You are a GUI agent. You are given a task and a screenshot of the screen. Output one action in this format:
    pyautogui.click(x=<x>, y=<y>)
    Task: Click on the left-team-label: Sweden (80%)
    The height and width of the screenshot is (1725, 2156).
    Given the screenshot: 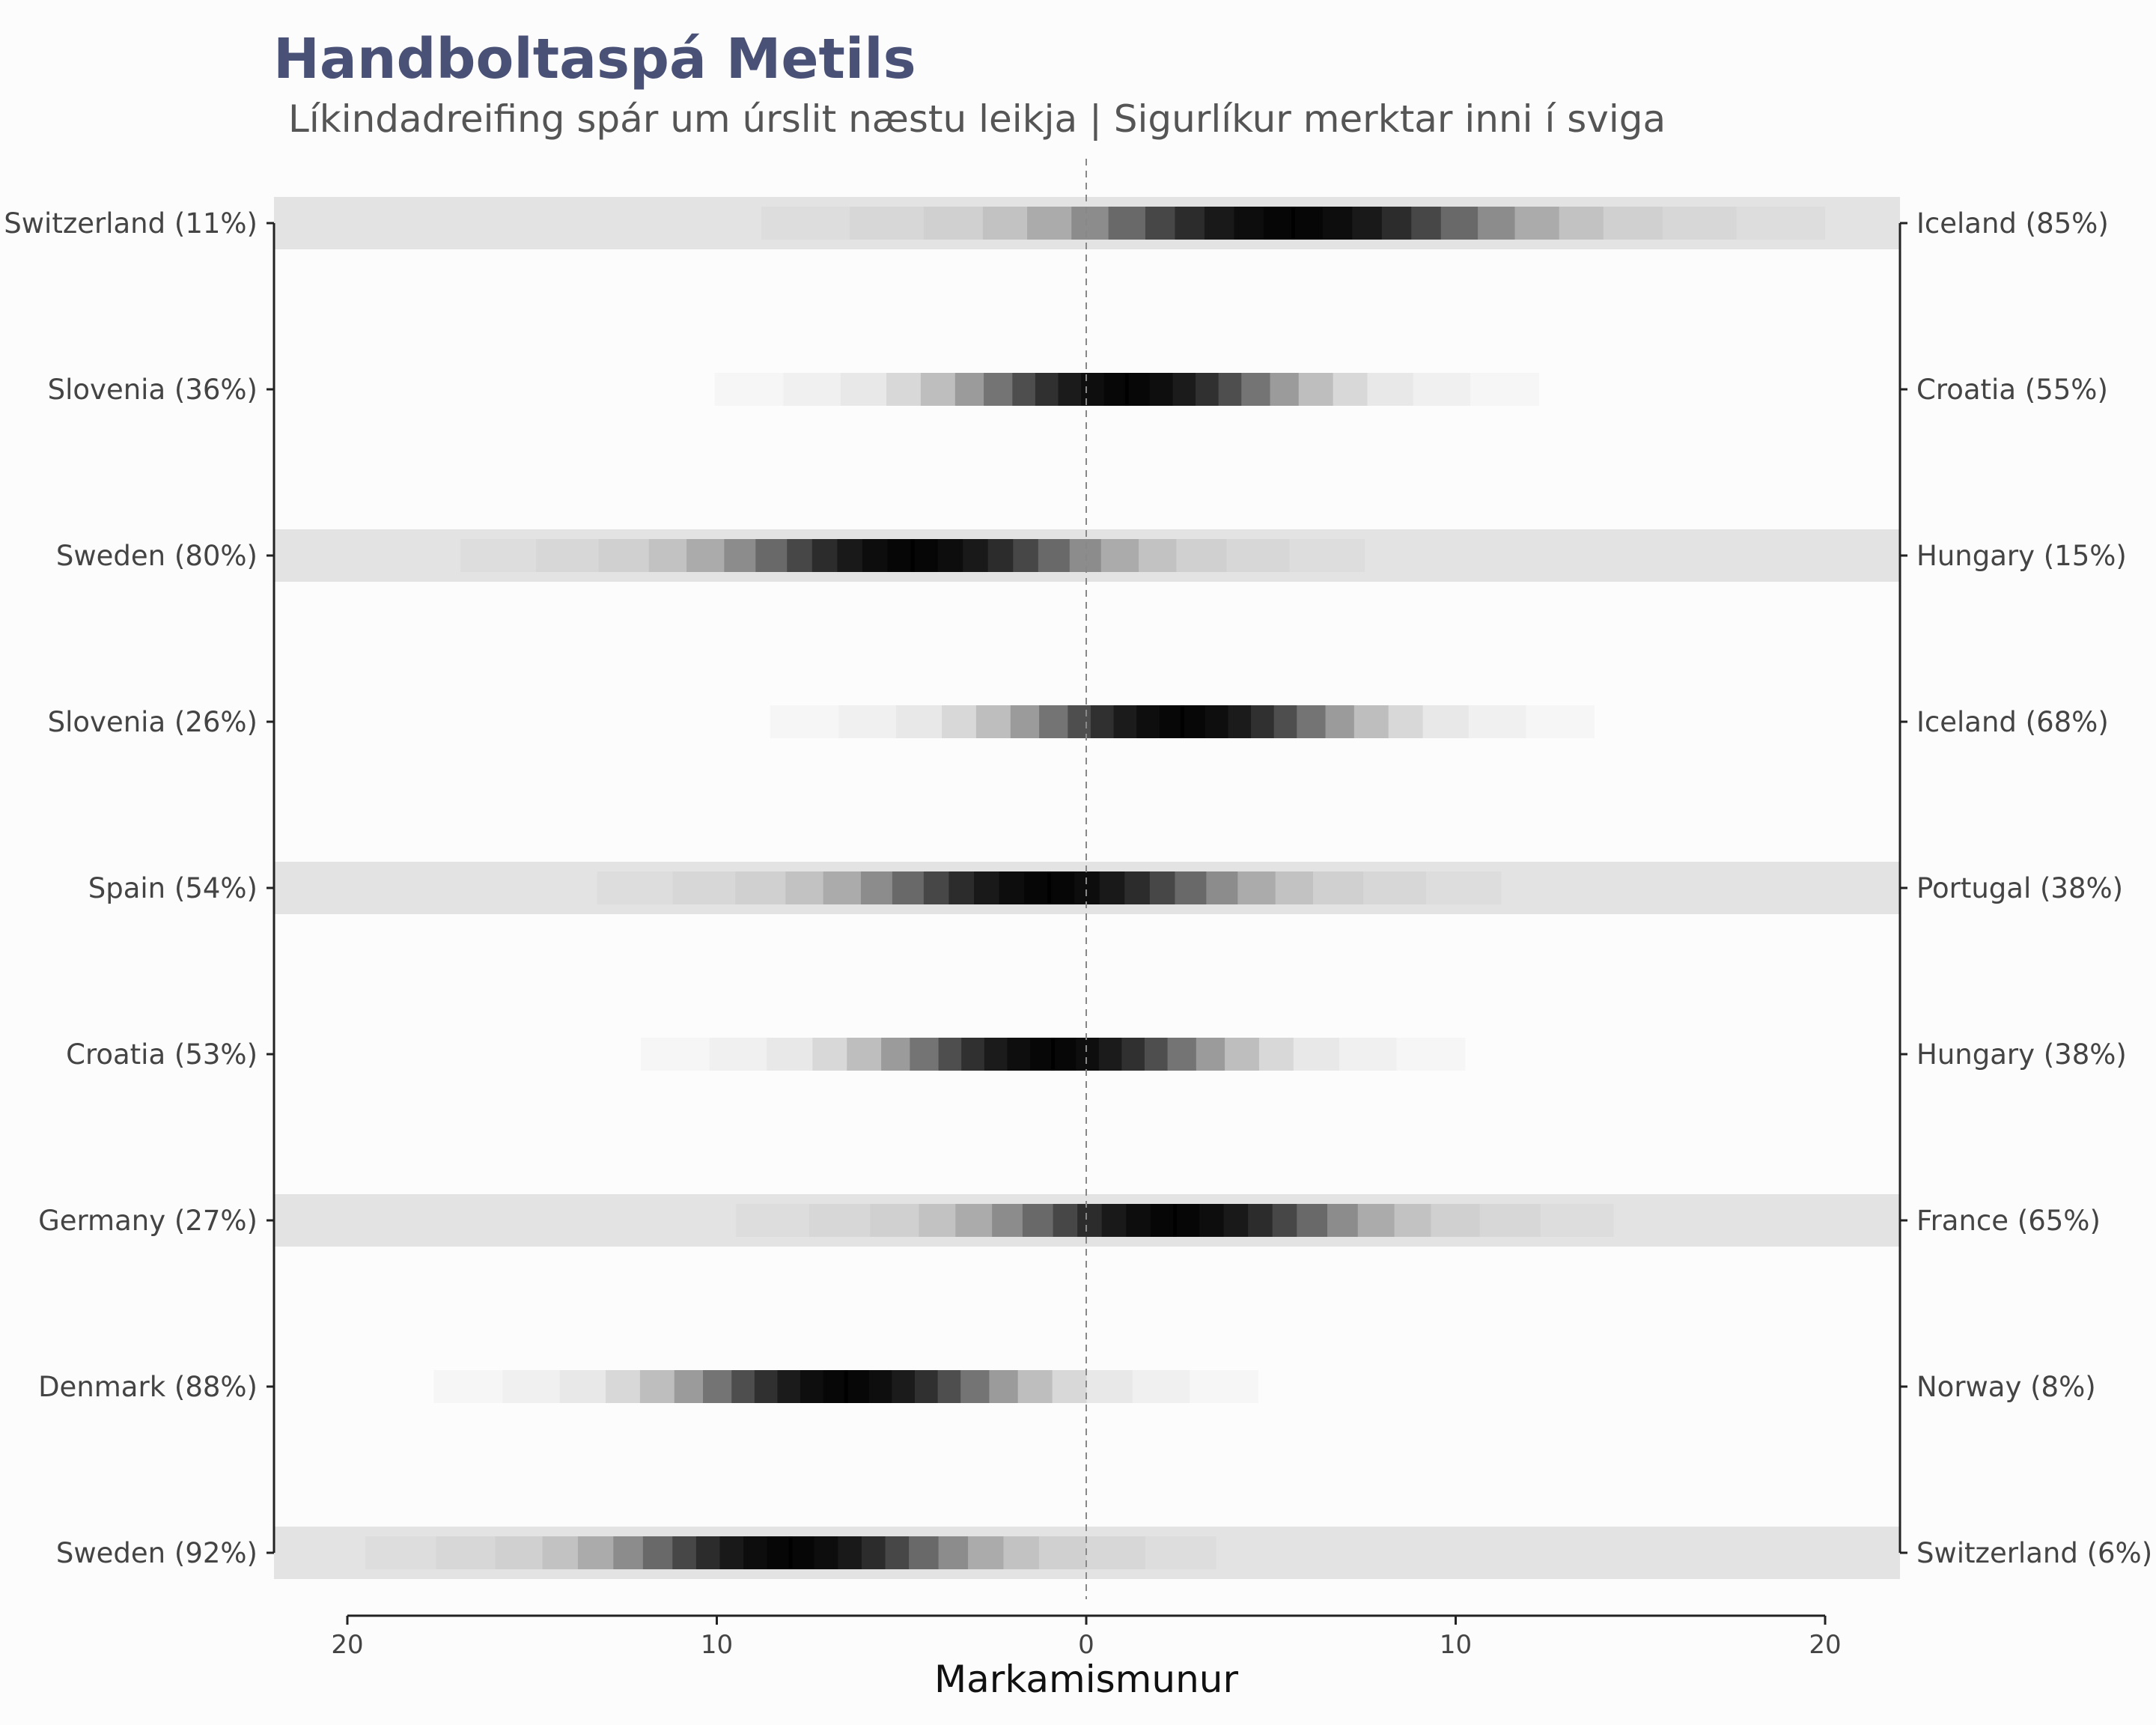 What is the action you would take?
    pyautogui.click(x=157, y=556)
    